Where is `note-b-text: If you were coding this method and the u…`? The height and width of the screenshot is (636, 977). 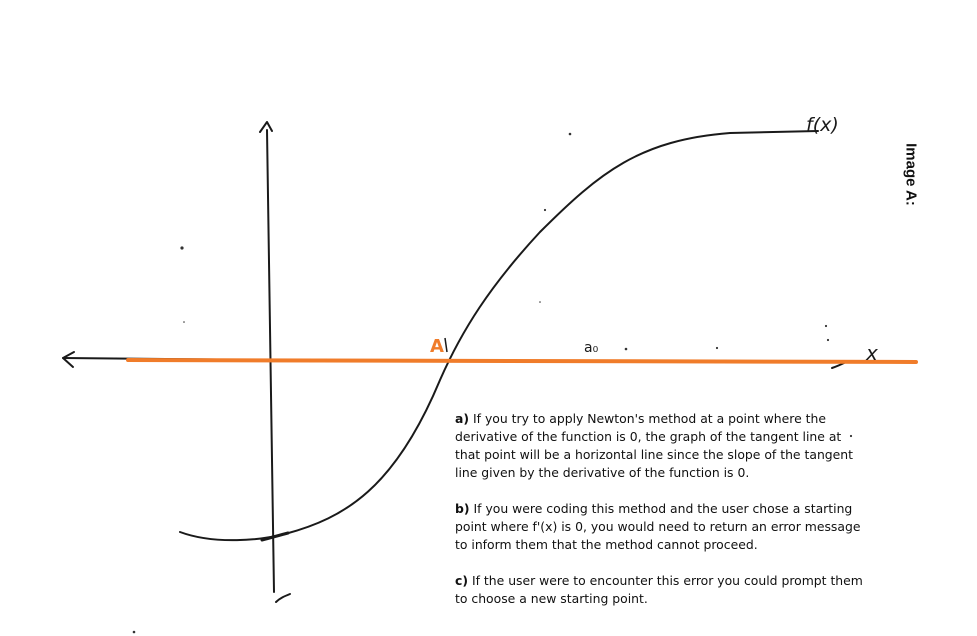 note-b-text: If you were coding this method and the u… is located at coordinates (658, 526).